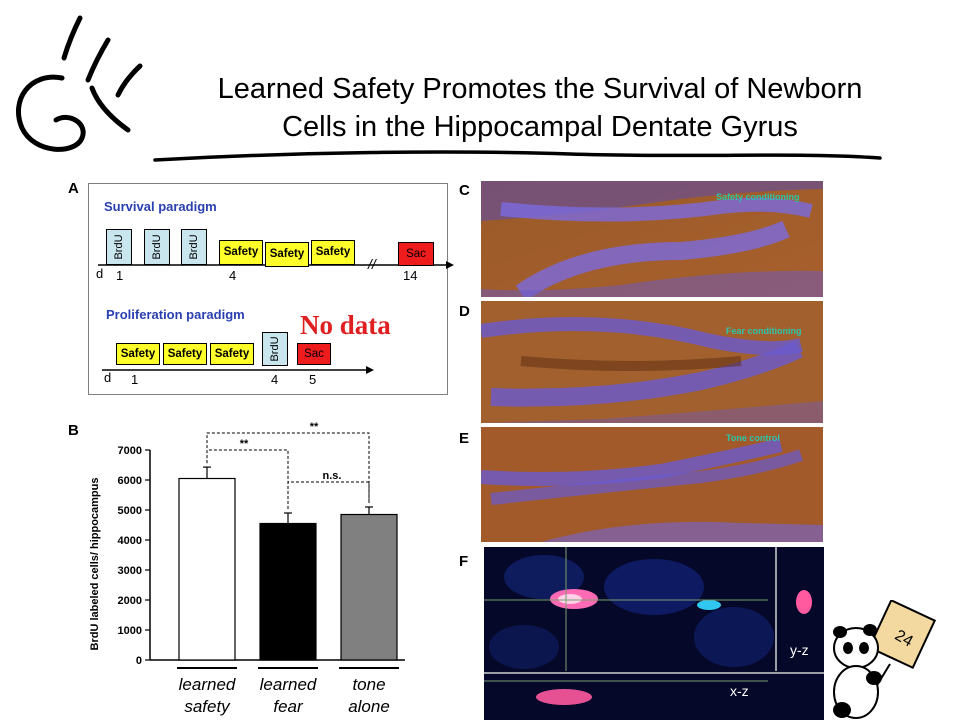 Image resolution: width=960 pixels, height=720 pixels. I want to click on page-number: 24, so click(904, 639).